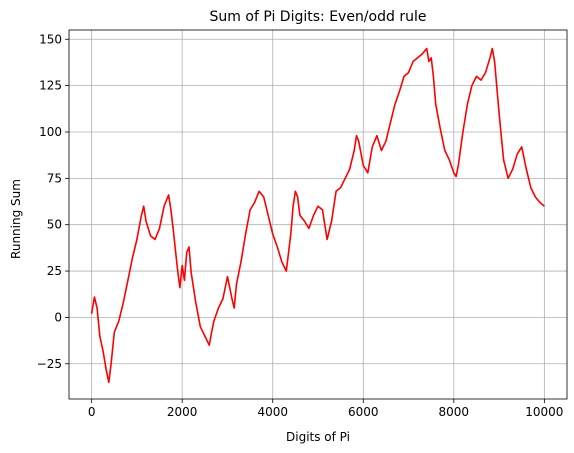 This screenshot has height=453, width=574. Describe the element at coordinates (454, 412) in the screenshot. I see `x-tick-label: 8000` at that location.